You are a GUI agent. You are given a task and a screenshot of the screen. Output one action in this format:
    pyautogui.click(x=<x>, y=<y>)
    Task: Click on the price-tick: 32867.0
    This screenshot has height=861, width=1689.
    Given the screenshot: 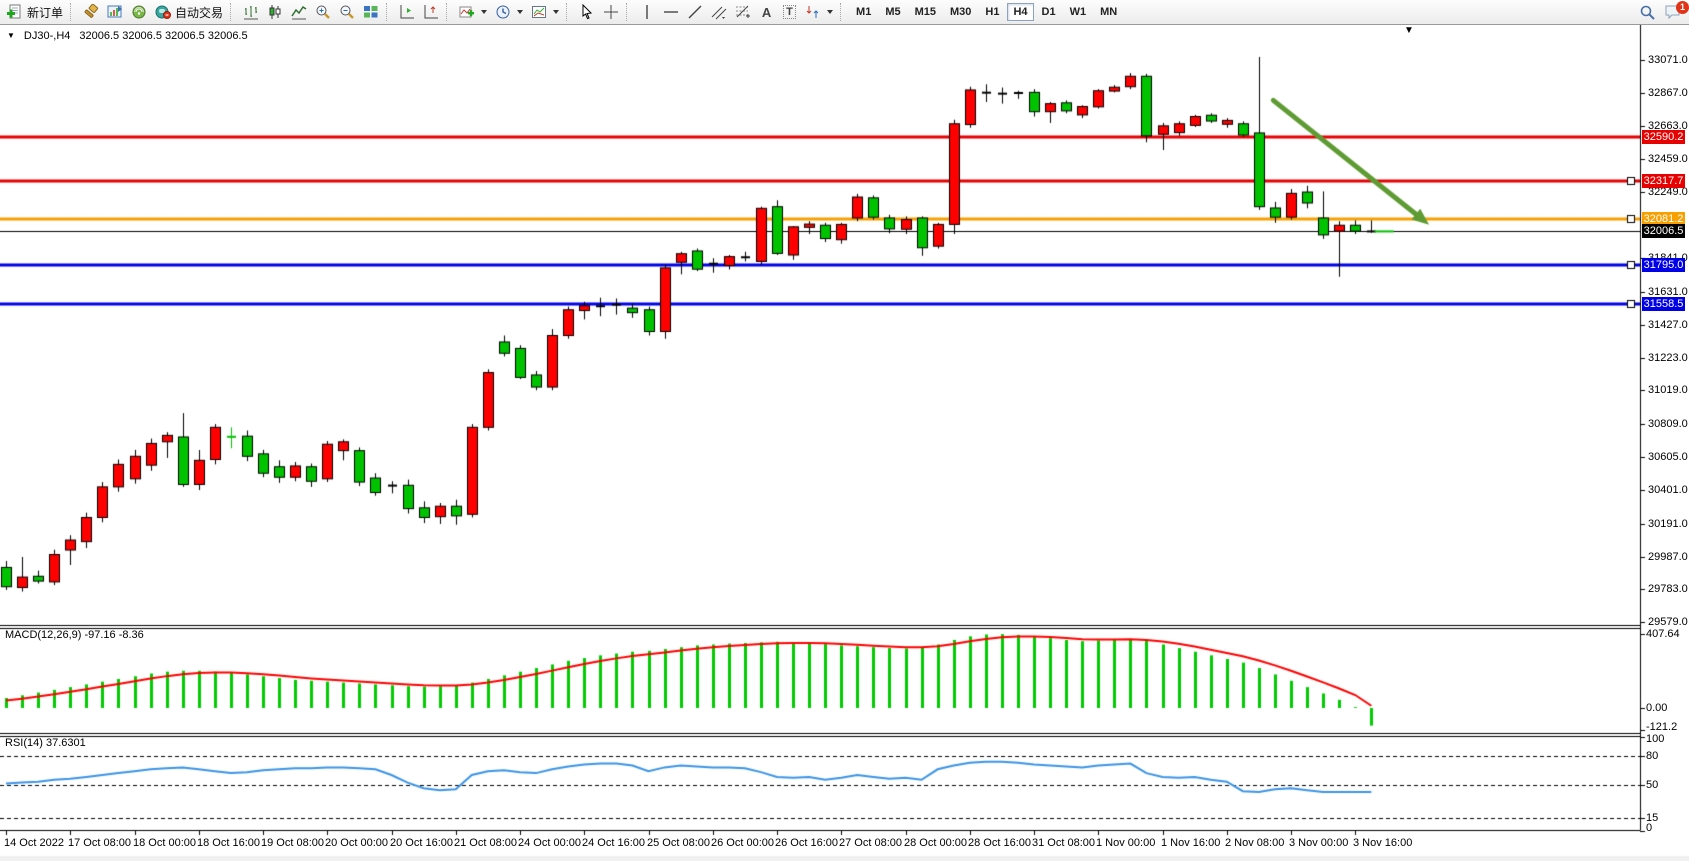 What is the action you would take?
    pyautogui.click(x=1668, y=92)
    